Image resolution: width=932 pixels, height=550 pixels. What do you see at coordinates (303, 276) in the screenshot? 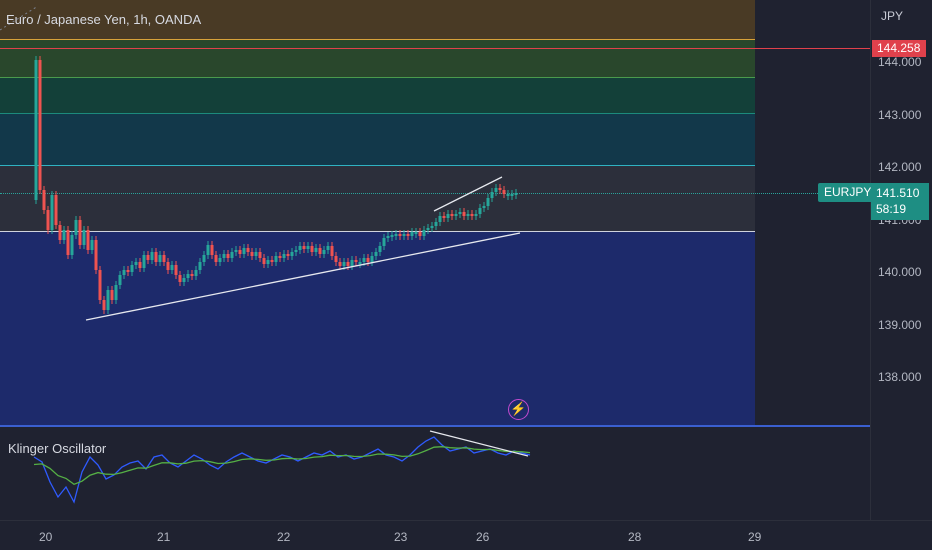
I see `support-trendline` at bounding box center [303, 276].